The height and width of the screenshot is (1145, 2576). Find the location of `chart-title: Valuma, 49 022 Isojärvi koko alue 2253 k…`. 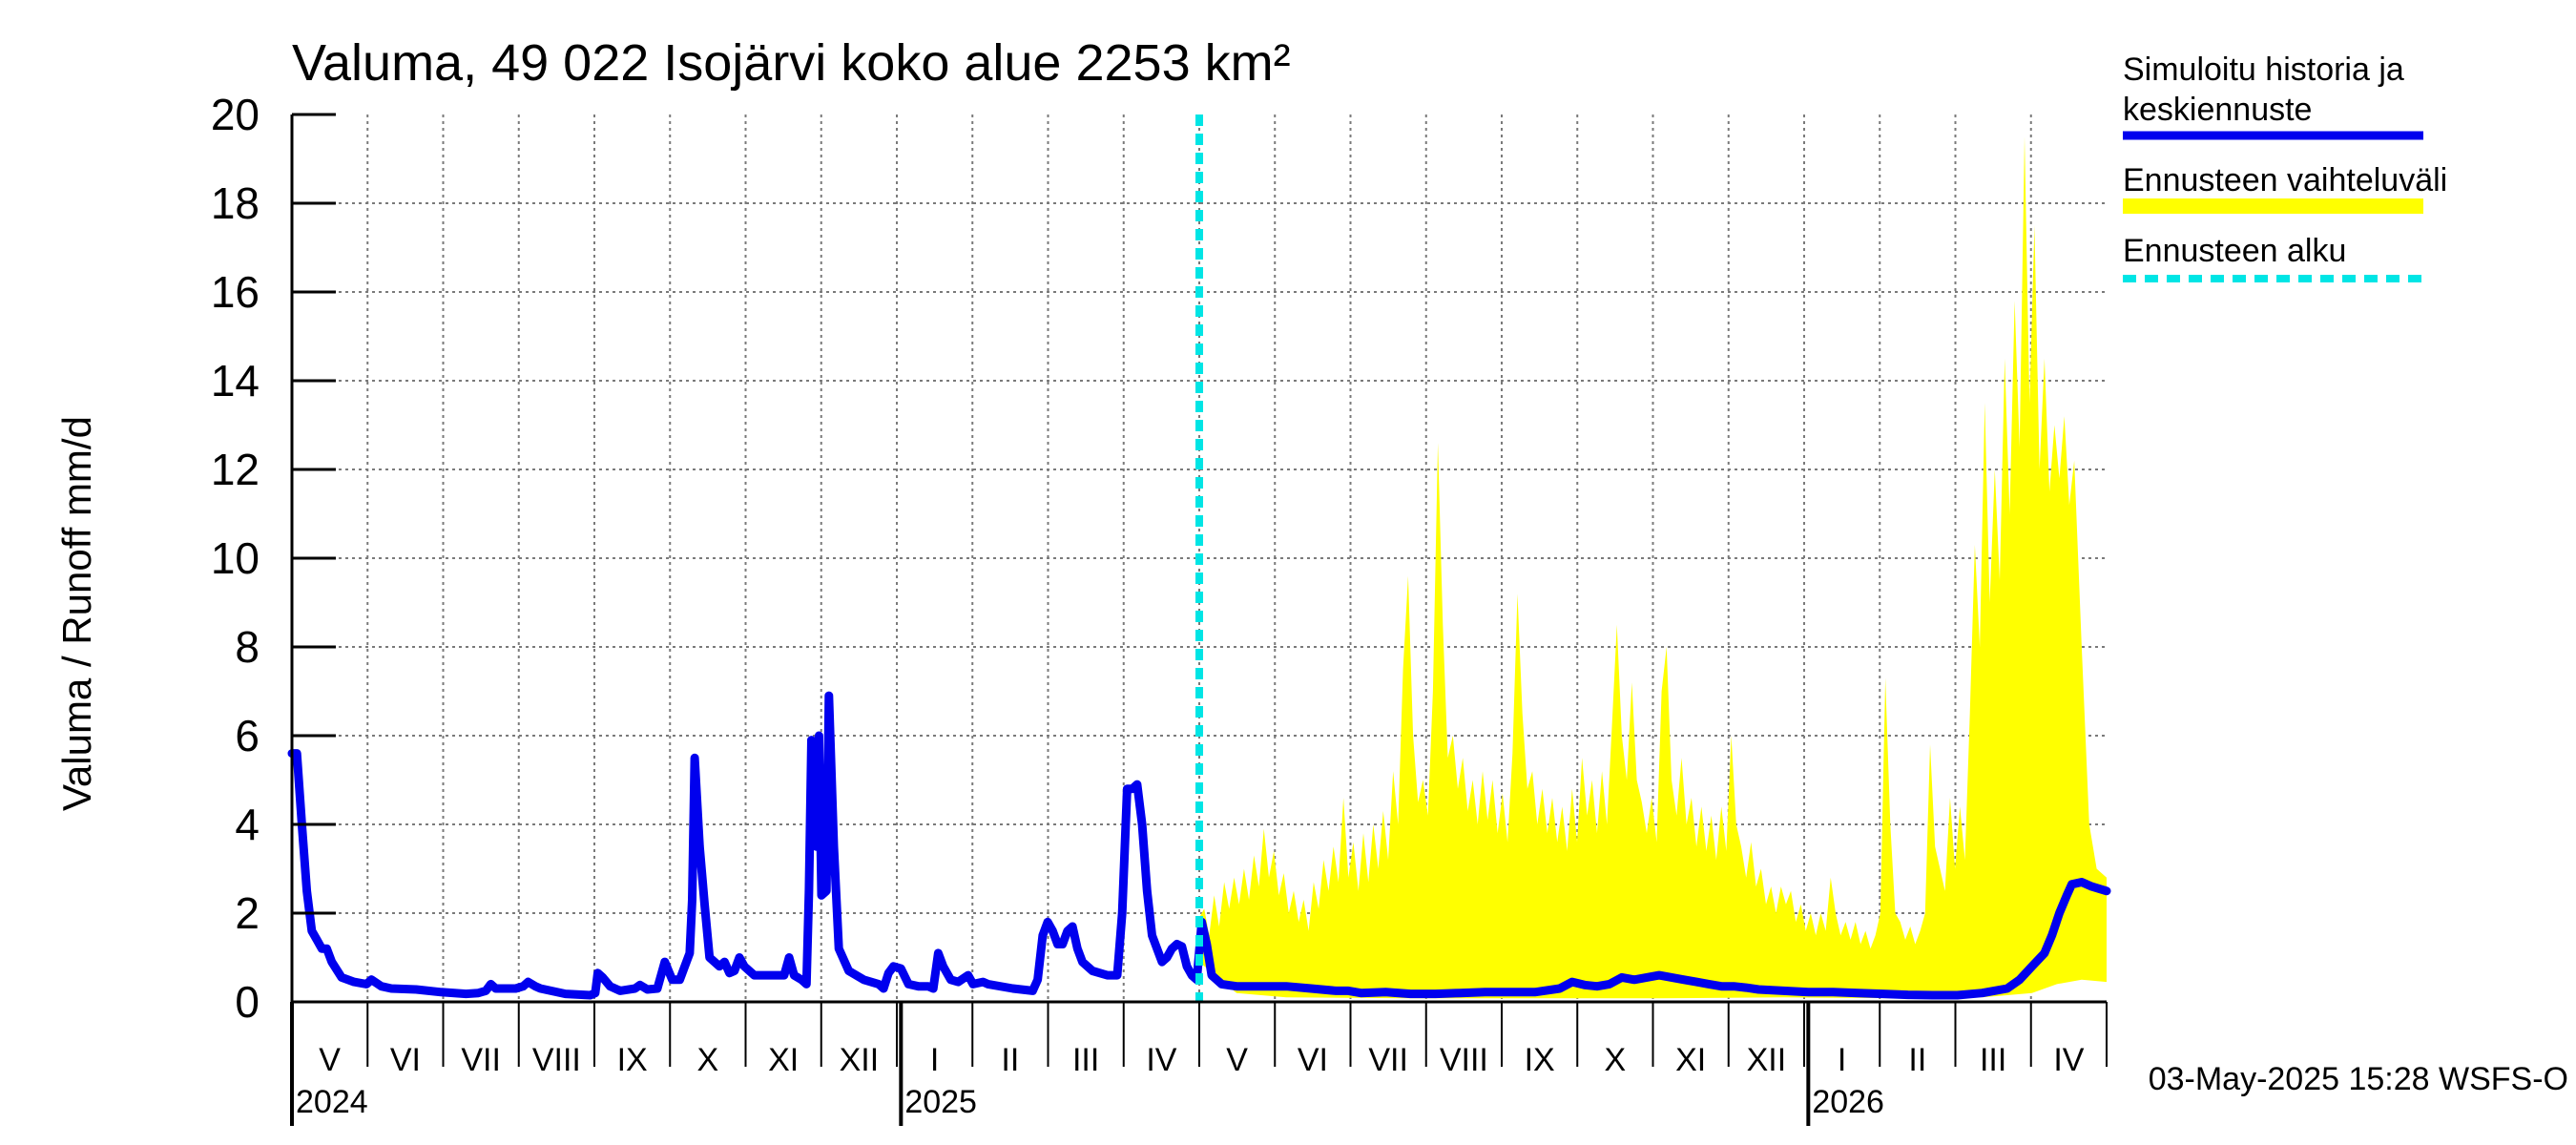

chart-title: Valuma, 49 022 Isojärvi koko alue 2253 k… is located at coordinates (791, 63).